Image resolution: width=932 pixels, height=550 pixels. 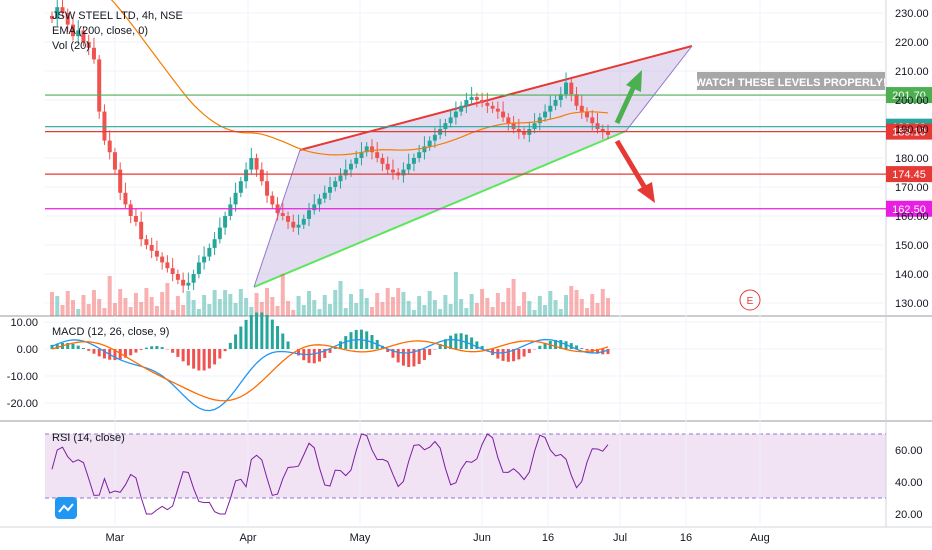 I want to click on price-tick-label: 230.00, so click(x=912, y=14).